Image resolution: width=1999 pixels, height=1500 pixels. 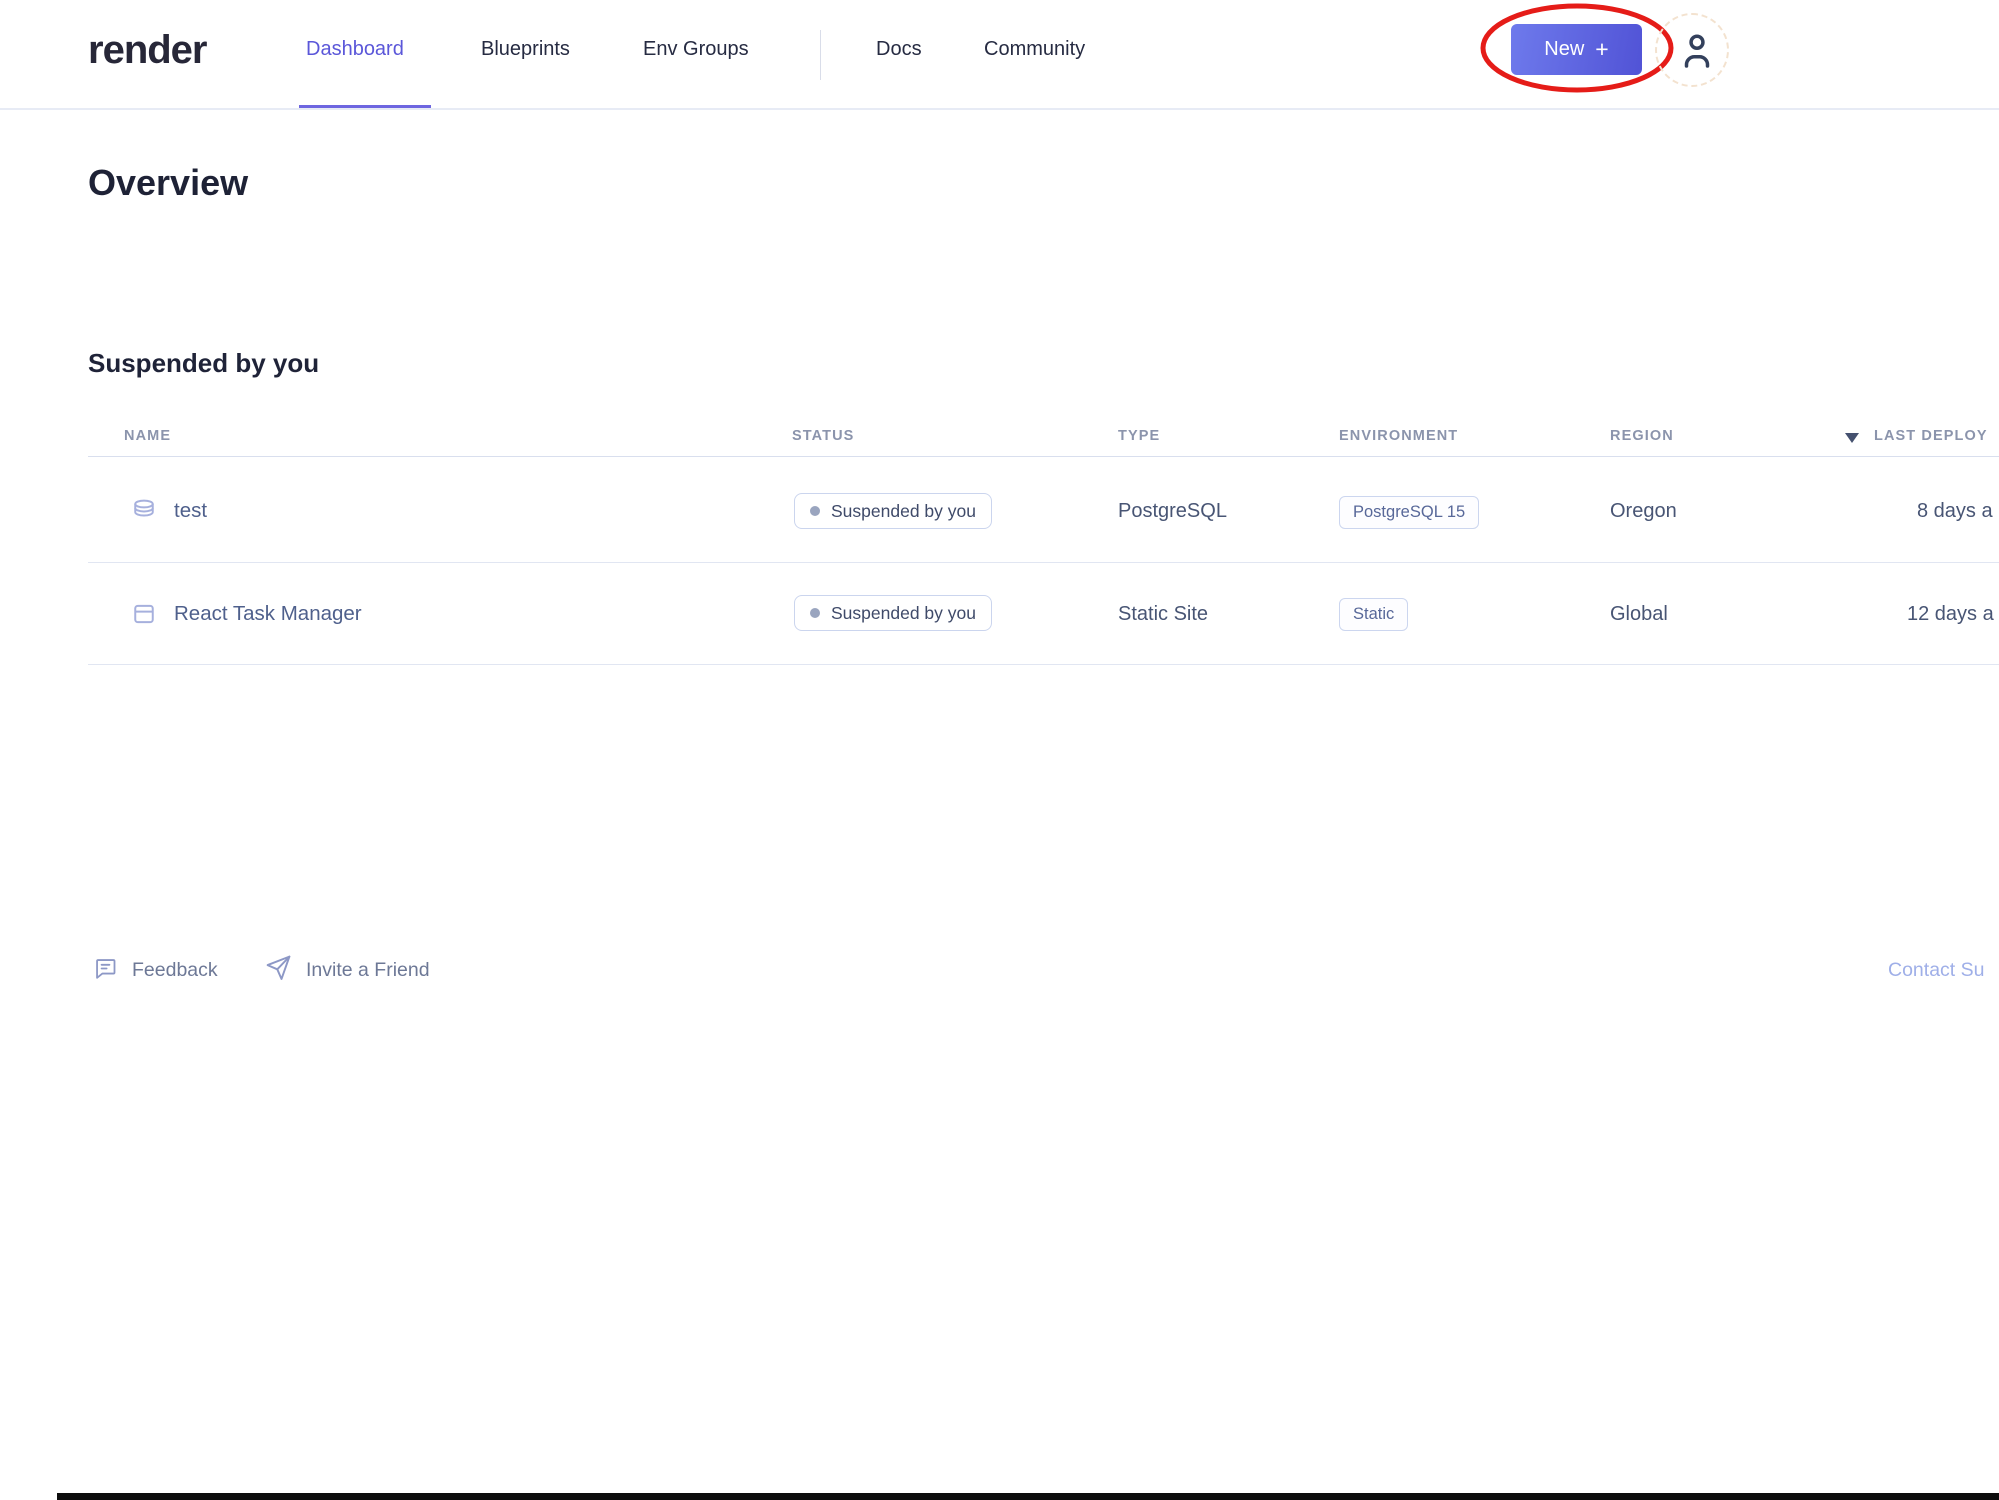 I want to click on new-button: New +, so click(x=1576, y=49).